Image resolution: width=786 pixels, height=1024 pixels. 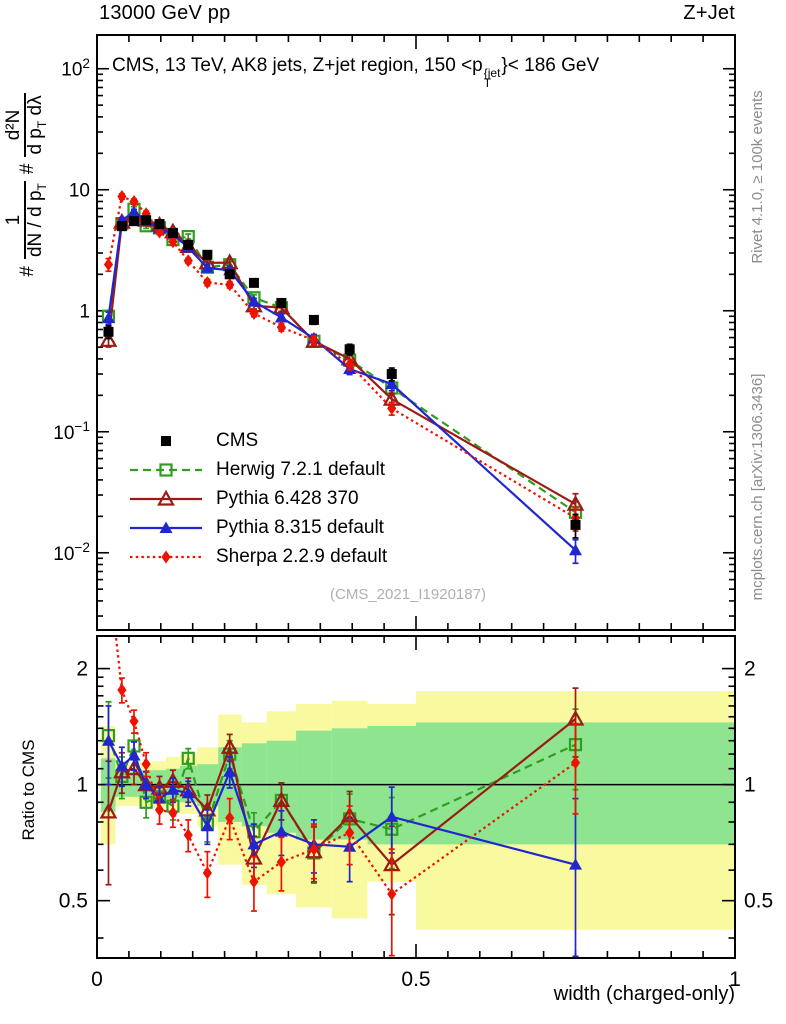 I want to click on beam-energy-label: 13000 GeV pp, so click(x=165, y=13).